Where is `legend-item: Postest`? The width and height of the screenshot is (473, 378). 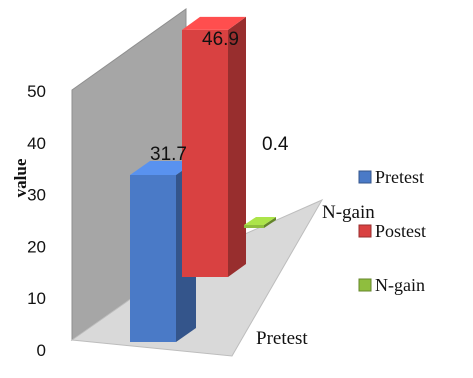
legend-item: Postest is located at coordinates (392, 231).